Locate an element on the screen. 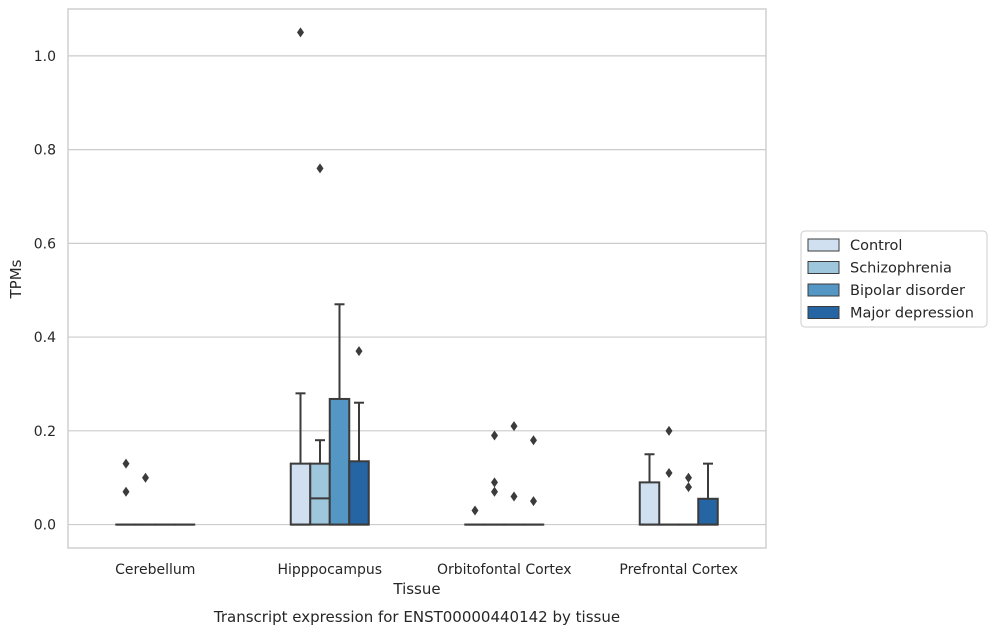 Image resolution: width=997 pixels, height=634 pixels. legend-label: Control is located at coordinates (876, 246).